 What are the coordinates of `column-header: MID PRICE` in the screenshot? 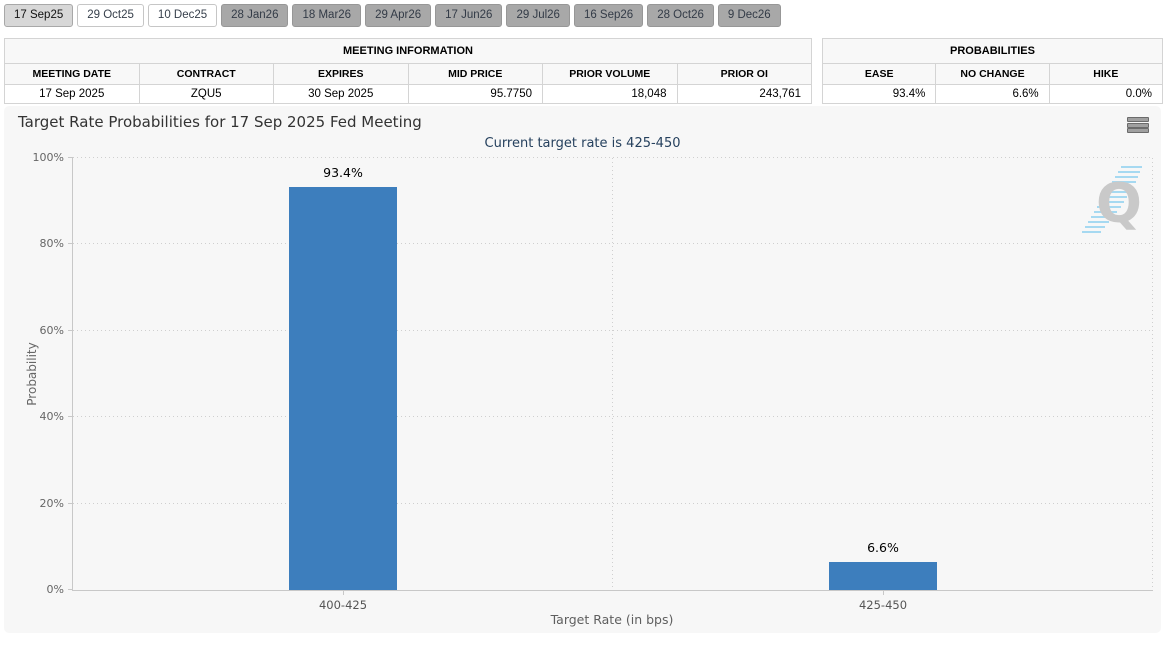 It's located at (475, 74).